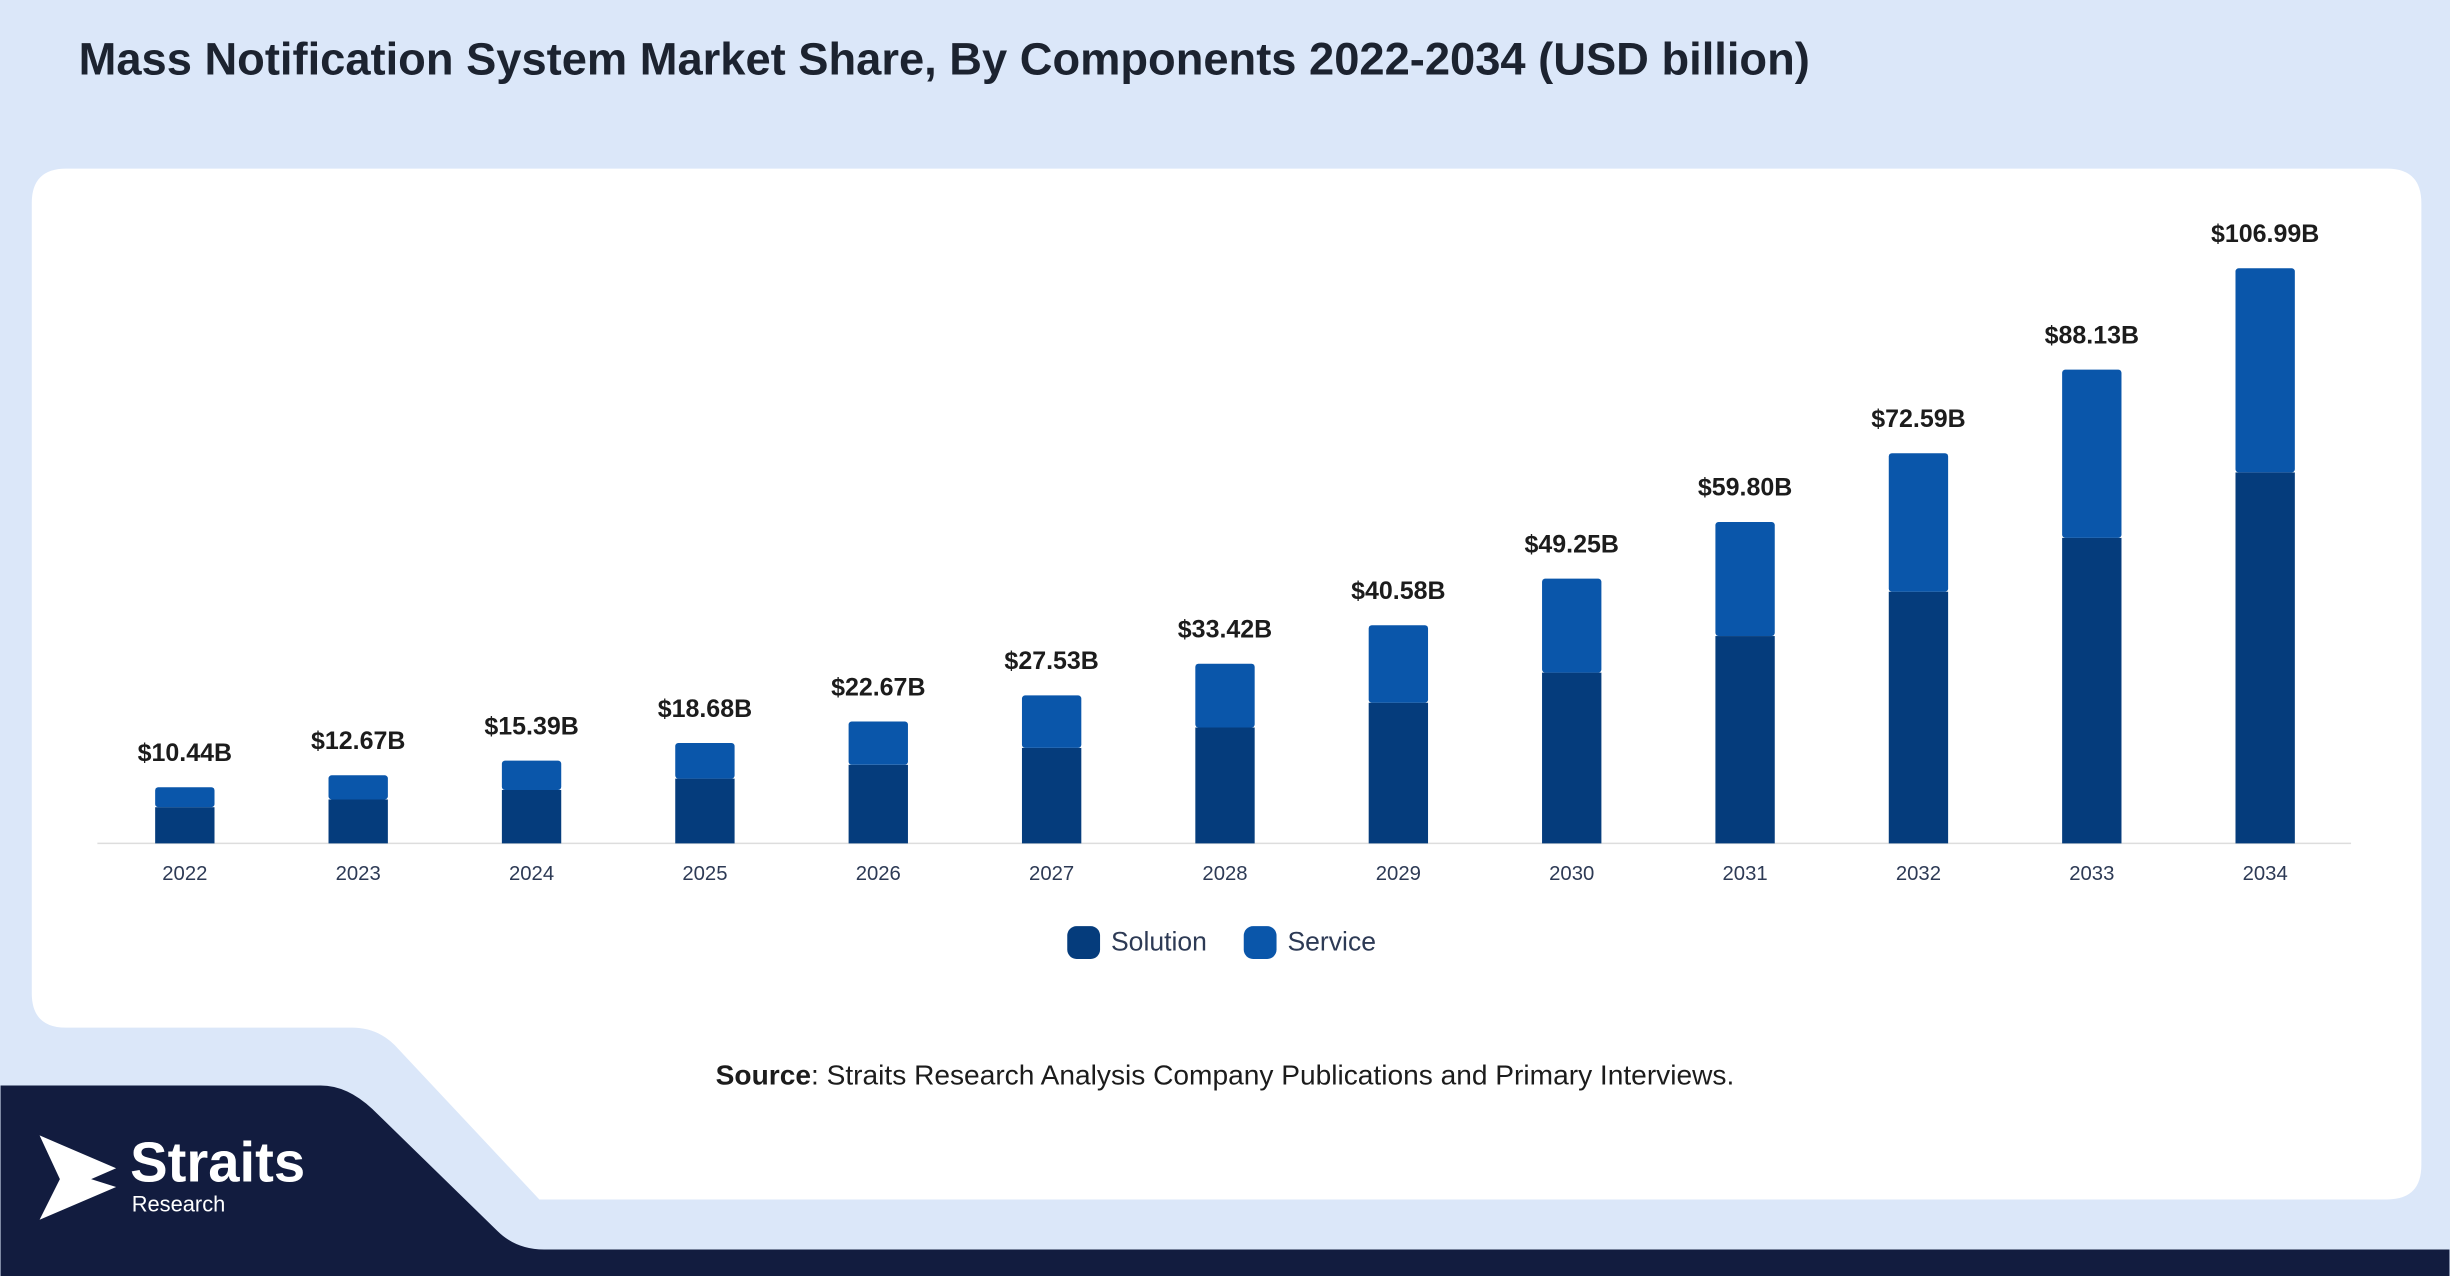 The height and width of the screenshot is (1276, 2450). Describe the element at coordinates (358, 874) in the screenshot. I see `x-tick-label: 2023` at that location.